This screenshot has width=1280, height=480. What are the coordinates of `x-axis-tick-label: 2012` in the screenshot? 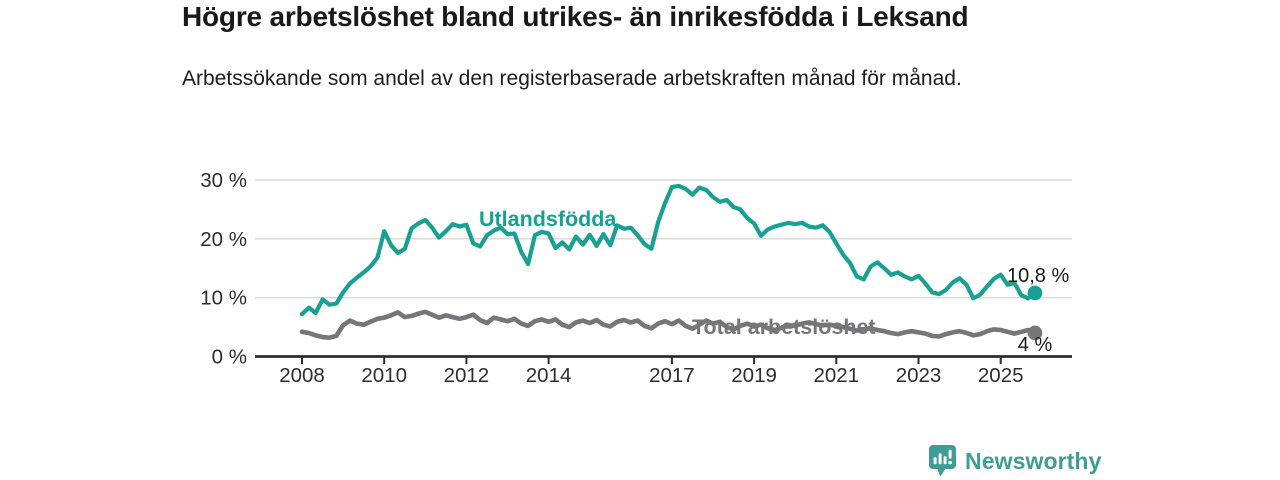 It's located at (467, 375).